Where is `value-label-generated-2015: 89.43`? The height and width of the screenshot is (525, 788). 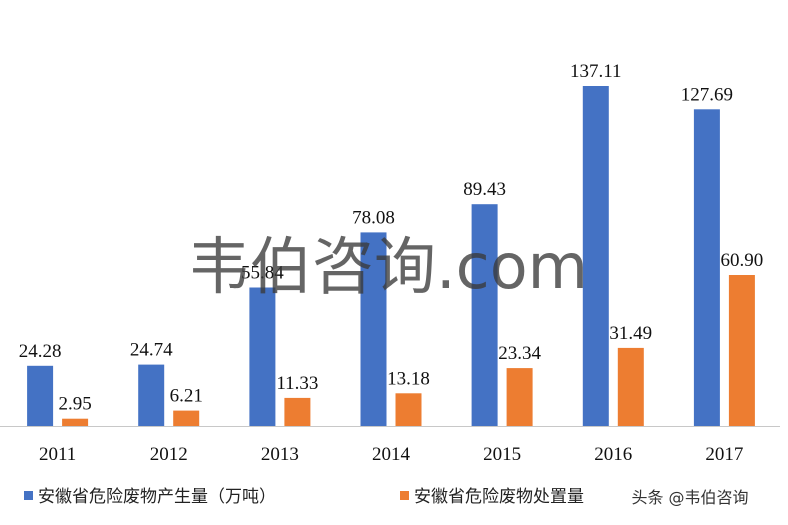 value-label-generated-2015: 89.43 is located at coordinates (484, 189).